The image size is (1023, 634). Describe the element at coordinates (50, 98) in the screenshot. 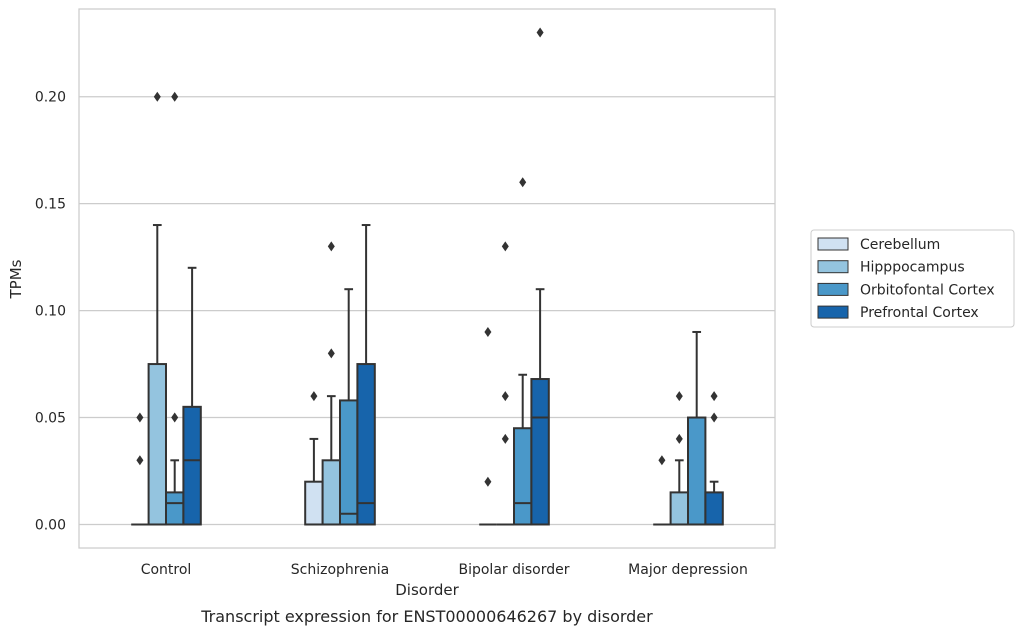

I see `y-tick-label: 0.20` at that location.